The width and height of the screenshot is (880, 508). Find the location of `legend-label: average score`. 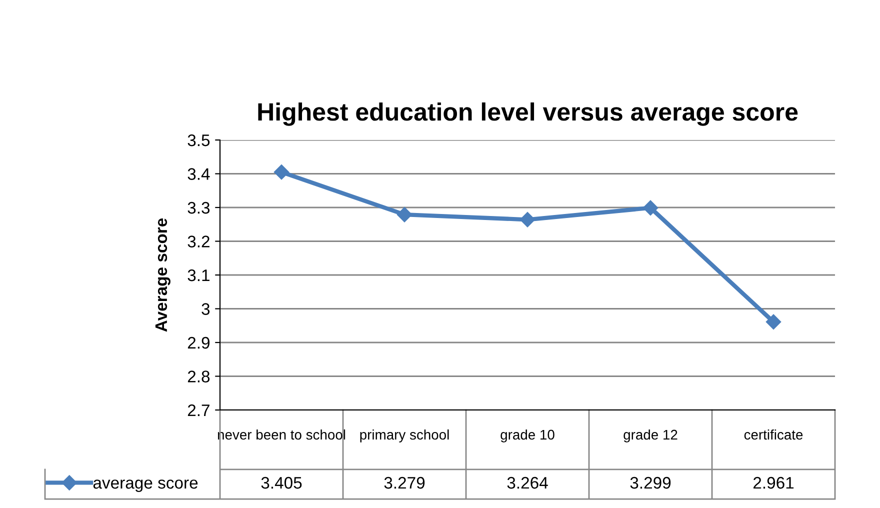

legend-label: average score is located at coordinates (145, 486).